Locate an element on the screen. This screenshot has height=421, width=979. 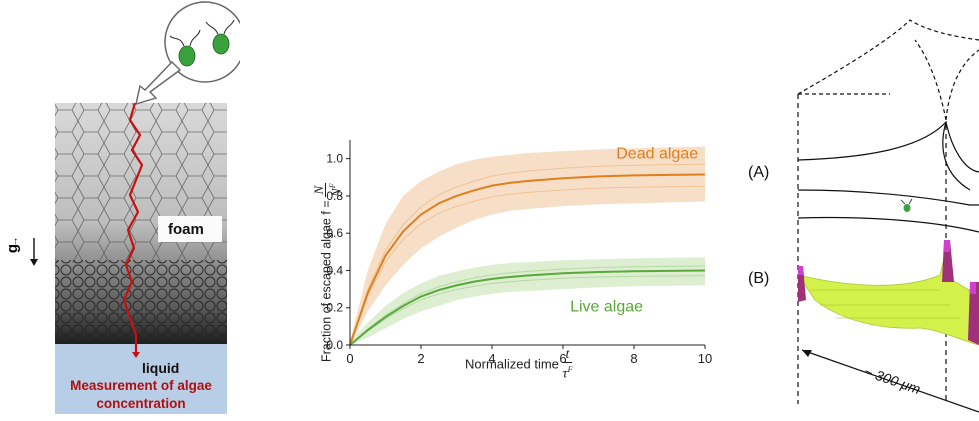
y-tick-label: 0.8 is located at coordinates (334, 196).